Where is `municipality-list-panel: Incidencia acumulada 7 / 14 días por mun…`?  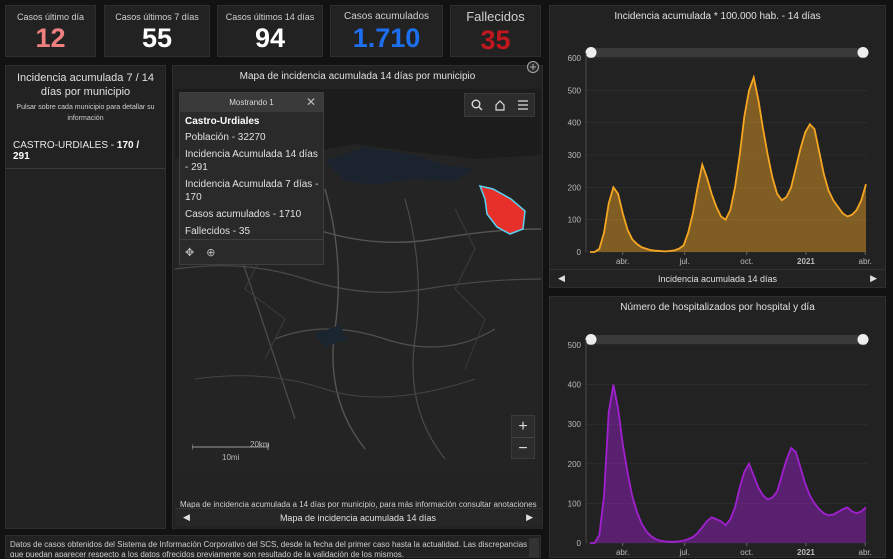 municipality-list-panel: Incidencia acumulada 7 / 14 días por mun… is located at coordinates (85, 297).